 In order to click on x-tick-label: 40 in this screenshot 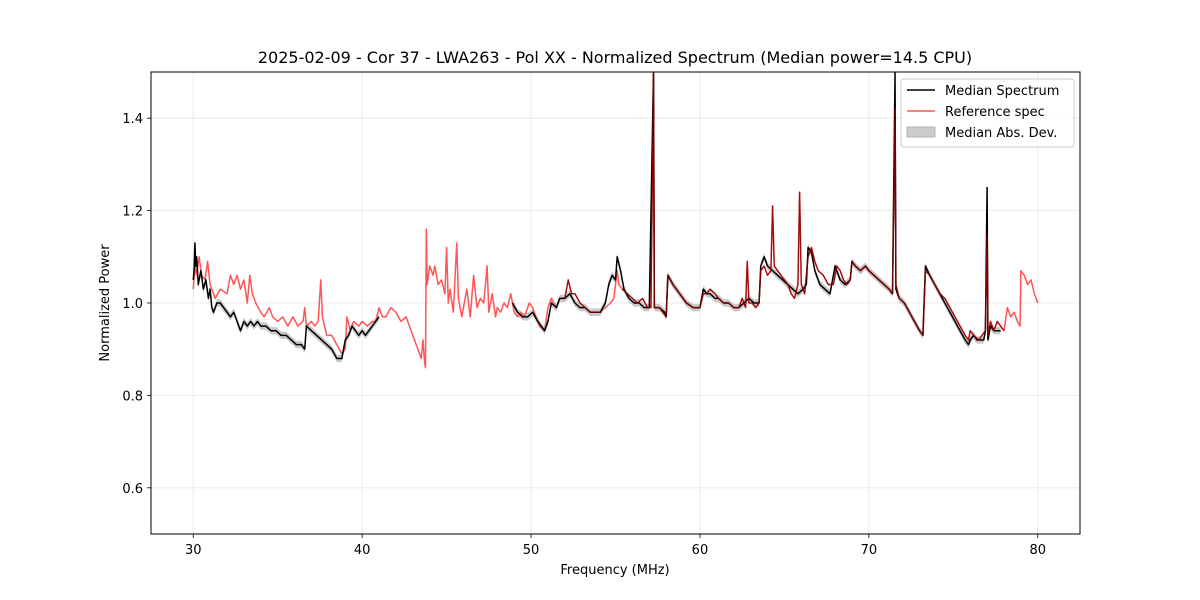, I will do `click(362, 550)`.